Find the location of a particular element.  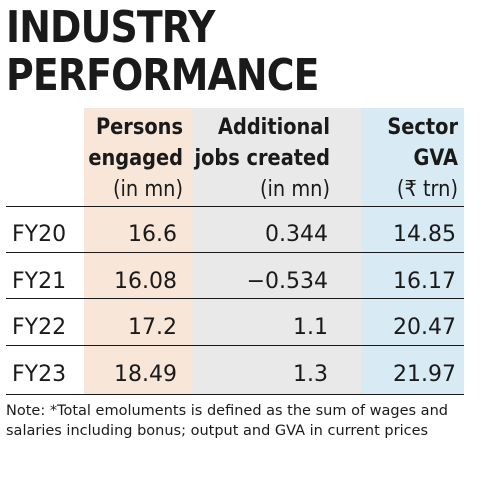

row-label-fy22: FY22 is located at coordinates (39, 327).